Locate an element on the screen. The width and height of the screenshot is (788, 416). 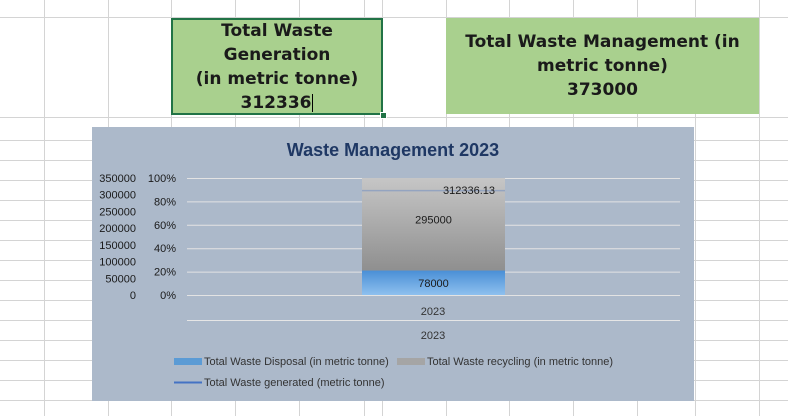
bar-recycling-2023 is located at coordinates (433, 224).